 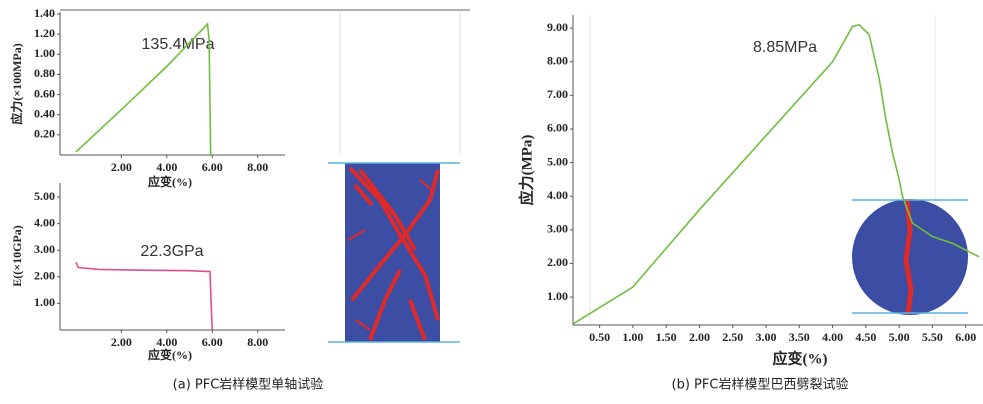 What do you see at coordinates (932, 337) in the screenshot?
I see `x-tick-label: 5.50` at bounding box center [932, 337].